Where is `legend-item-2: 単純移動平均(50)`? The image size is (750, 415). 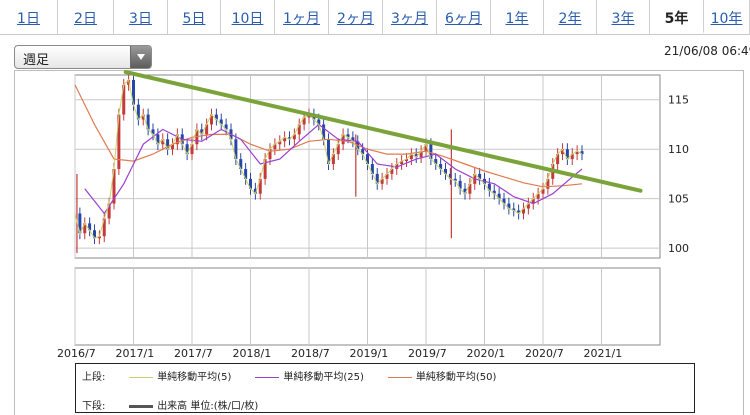
legend-item-2: 単純移動平均(50) is located at coordinates (442, 375).